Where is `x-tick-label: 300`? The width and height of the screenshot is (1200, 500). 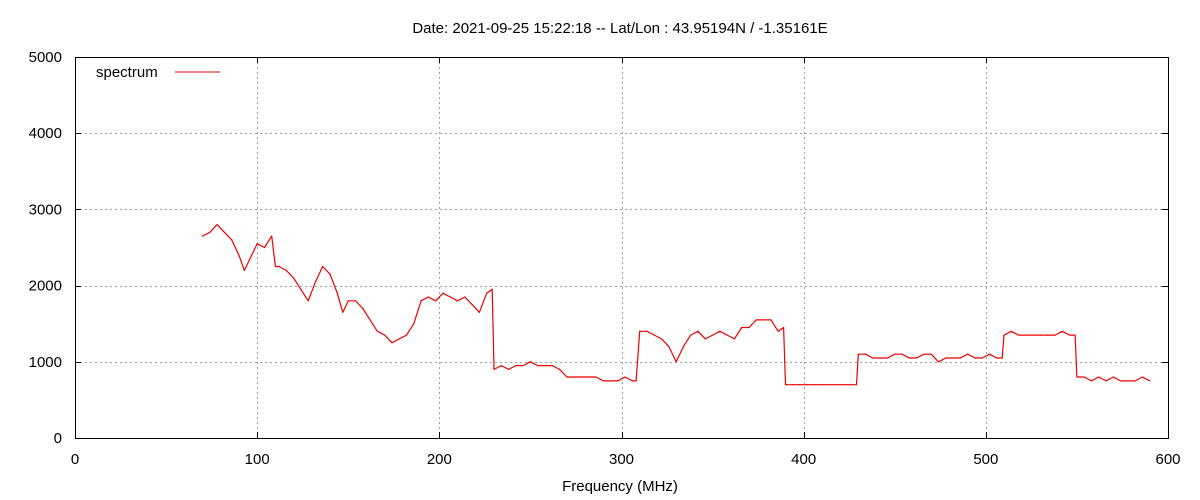
x-tick-label: 300 is located at coordinates (621, 459).